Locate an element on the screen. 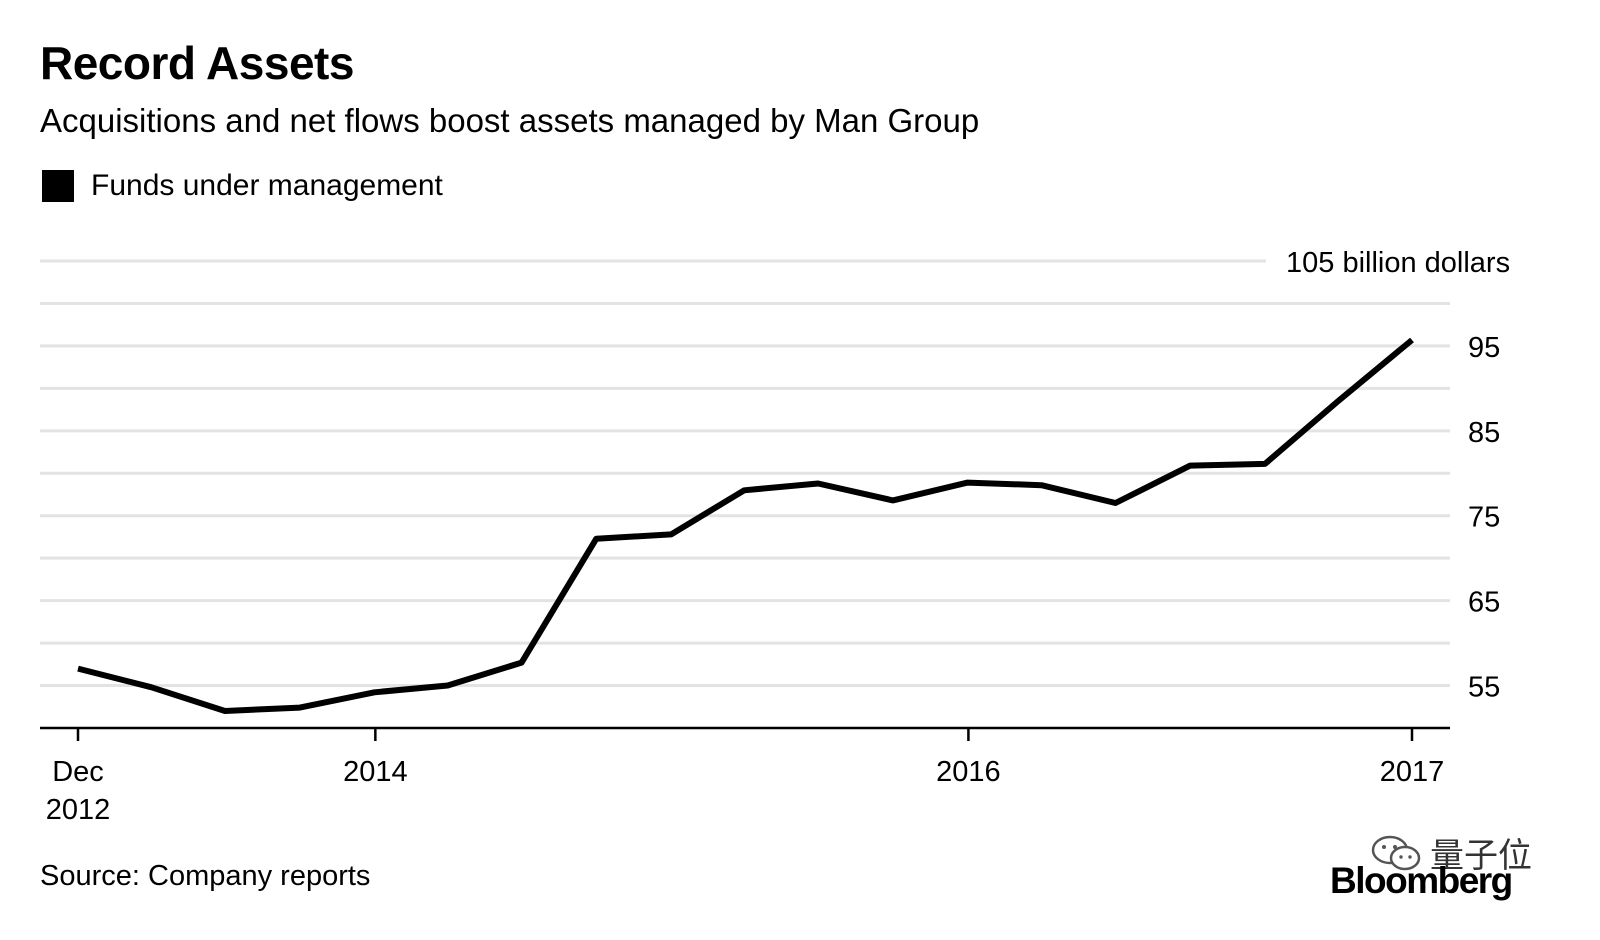  legend-label: Funds under management is located at coordinates (267, 185).